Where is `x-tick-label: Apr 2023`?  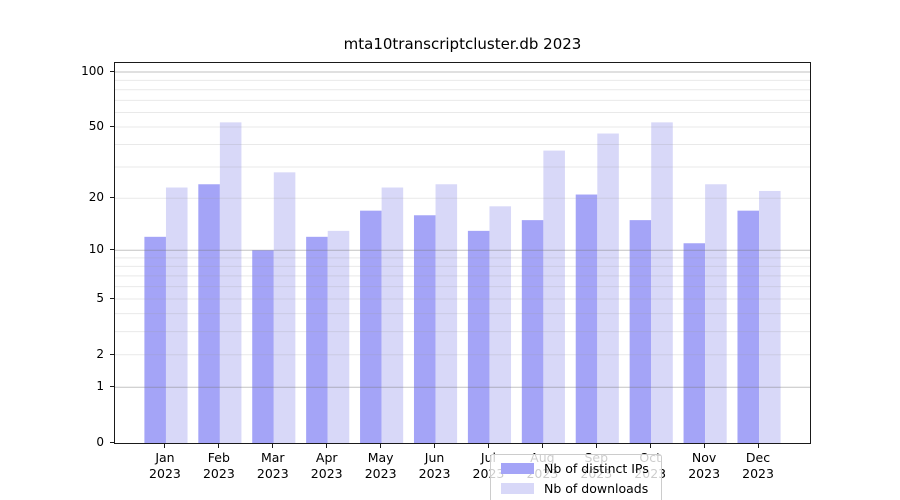
x-tick-label: Apr 2023 is located at coordinates (326, 465).